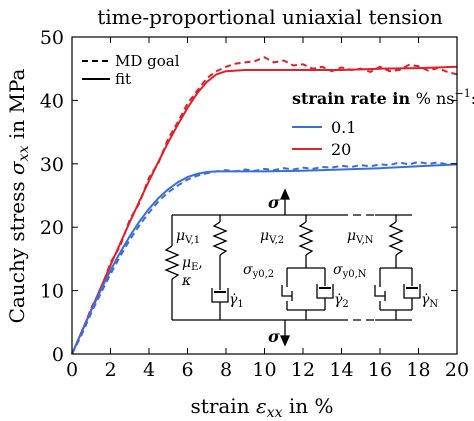  I want to click on y-tick-label: 40, so click(52, 101).